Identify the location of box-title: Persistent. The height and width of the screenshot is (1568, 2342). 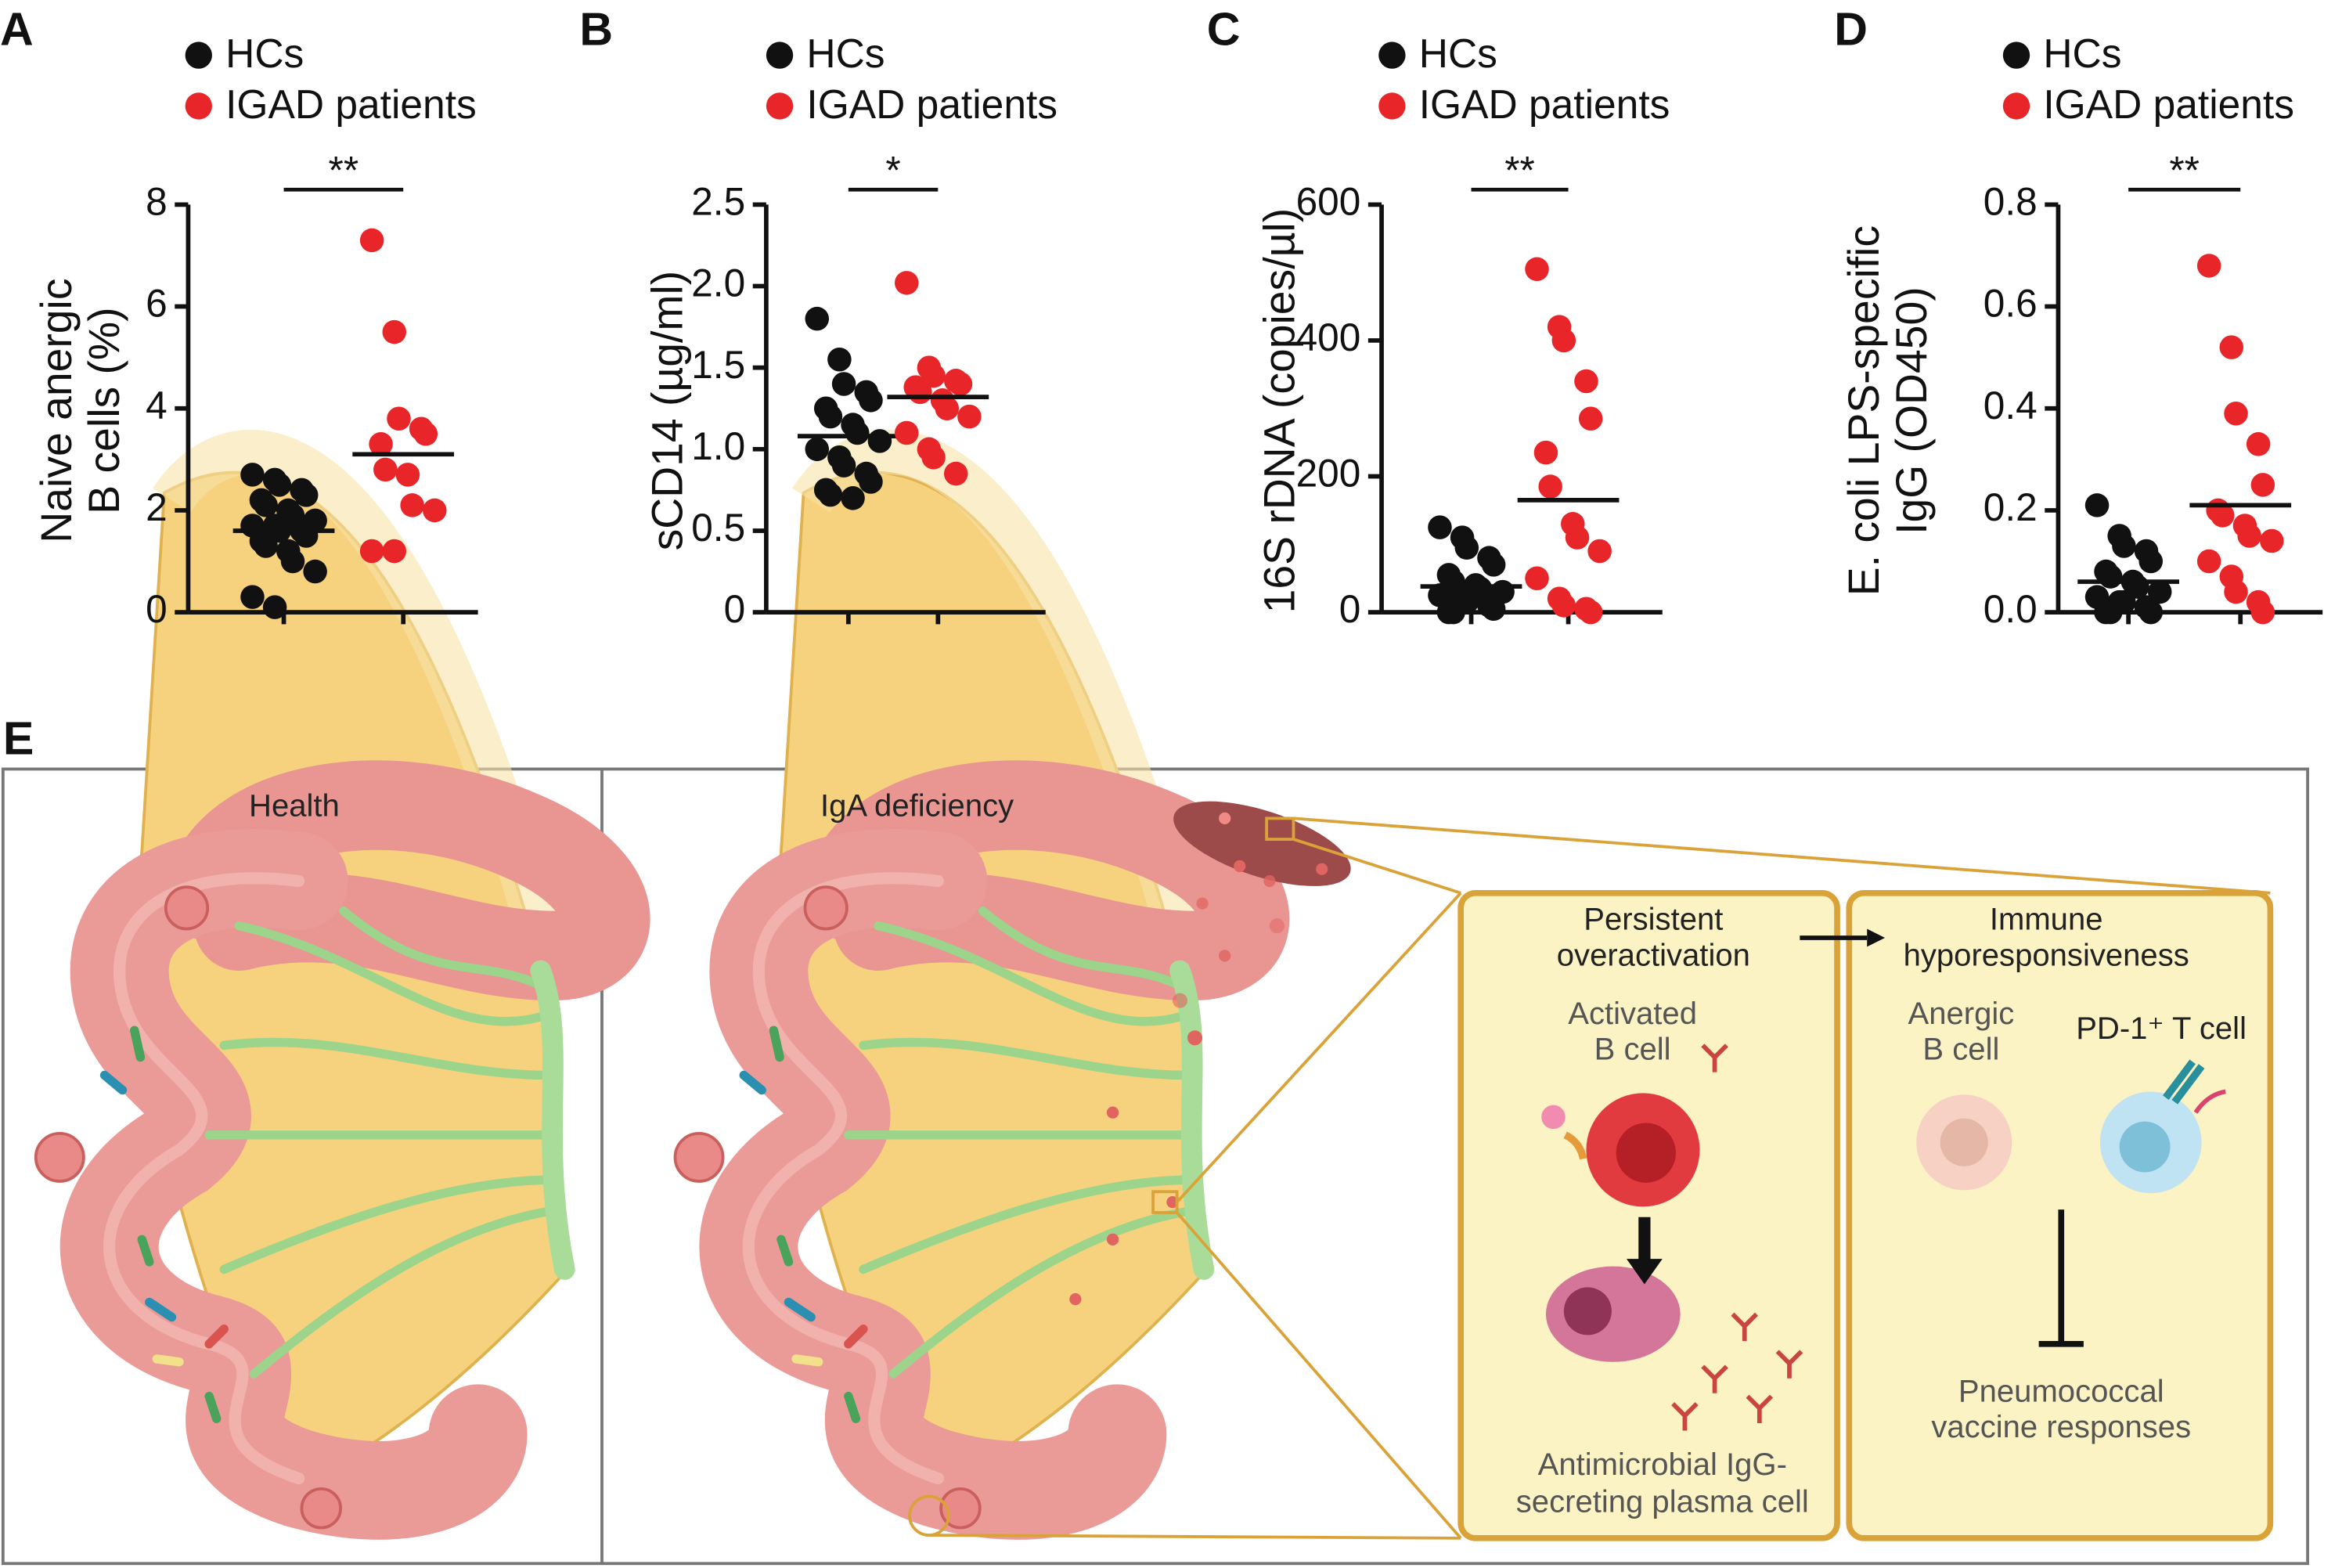
(1653, 920).